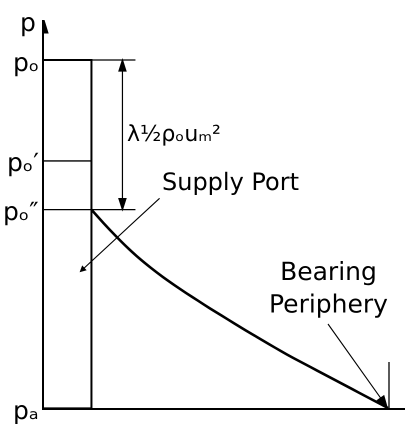  I want to click on ref-line-label: pₒ, so click(26, 62).